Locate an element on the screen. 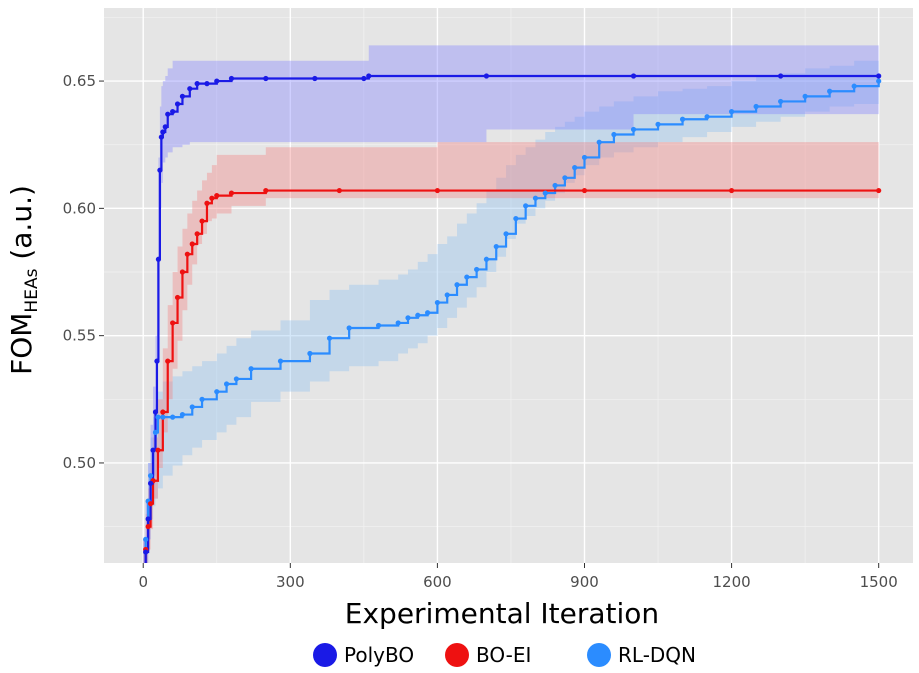 This screenshot has width=919, height=673. legend: PolyBO BO-EI RL-DQN is located at coordinates (504, 655).